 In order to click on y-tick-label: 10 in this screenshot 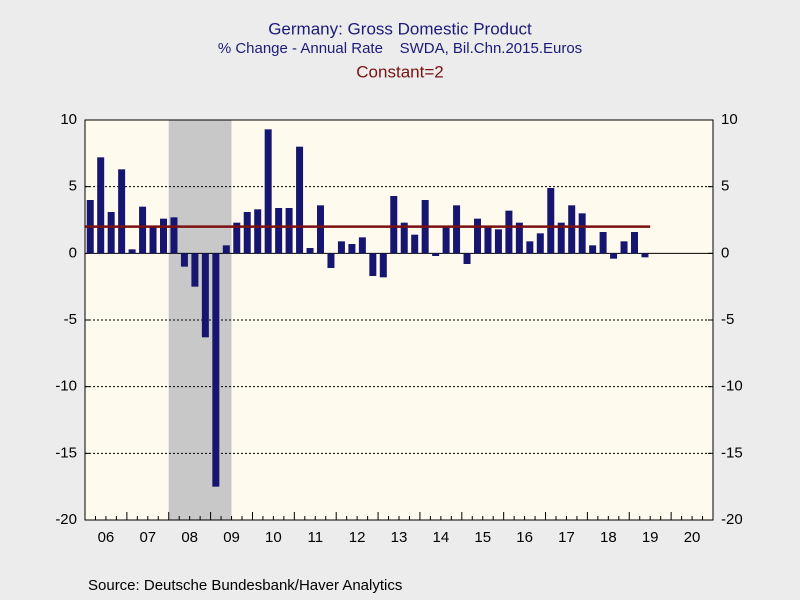, I will do `click(68, 119)`.